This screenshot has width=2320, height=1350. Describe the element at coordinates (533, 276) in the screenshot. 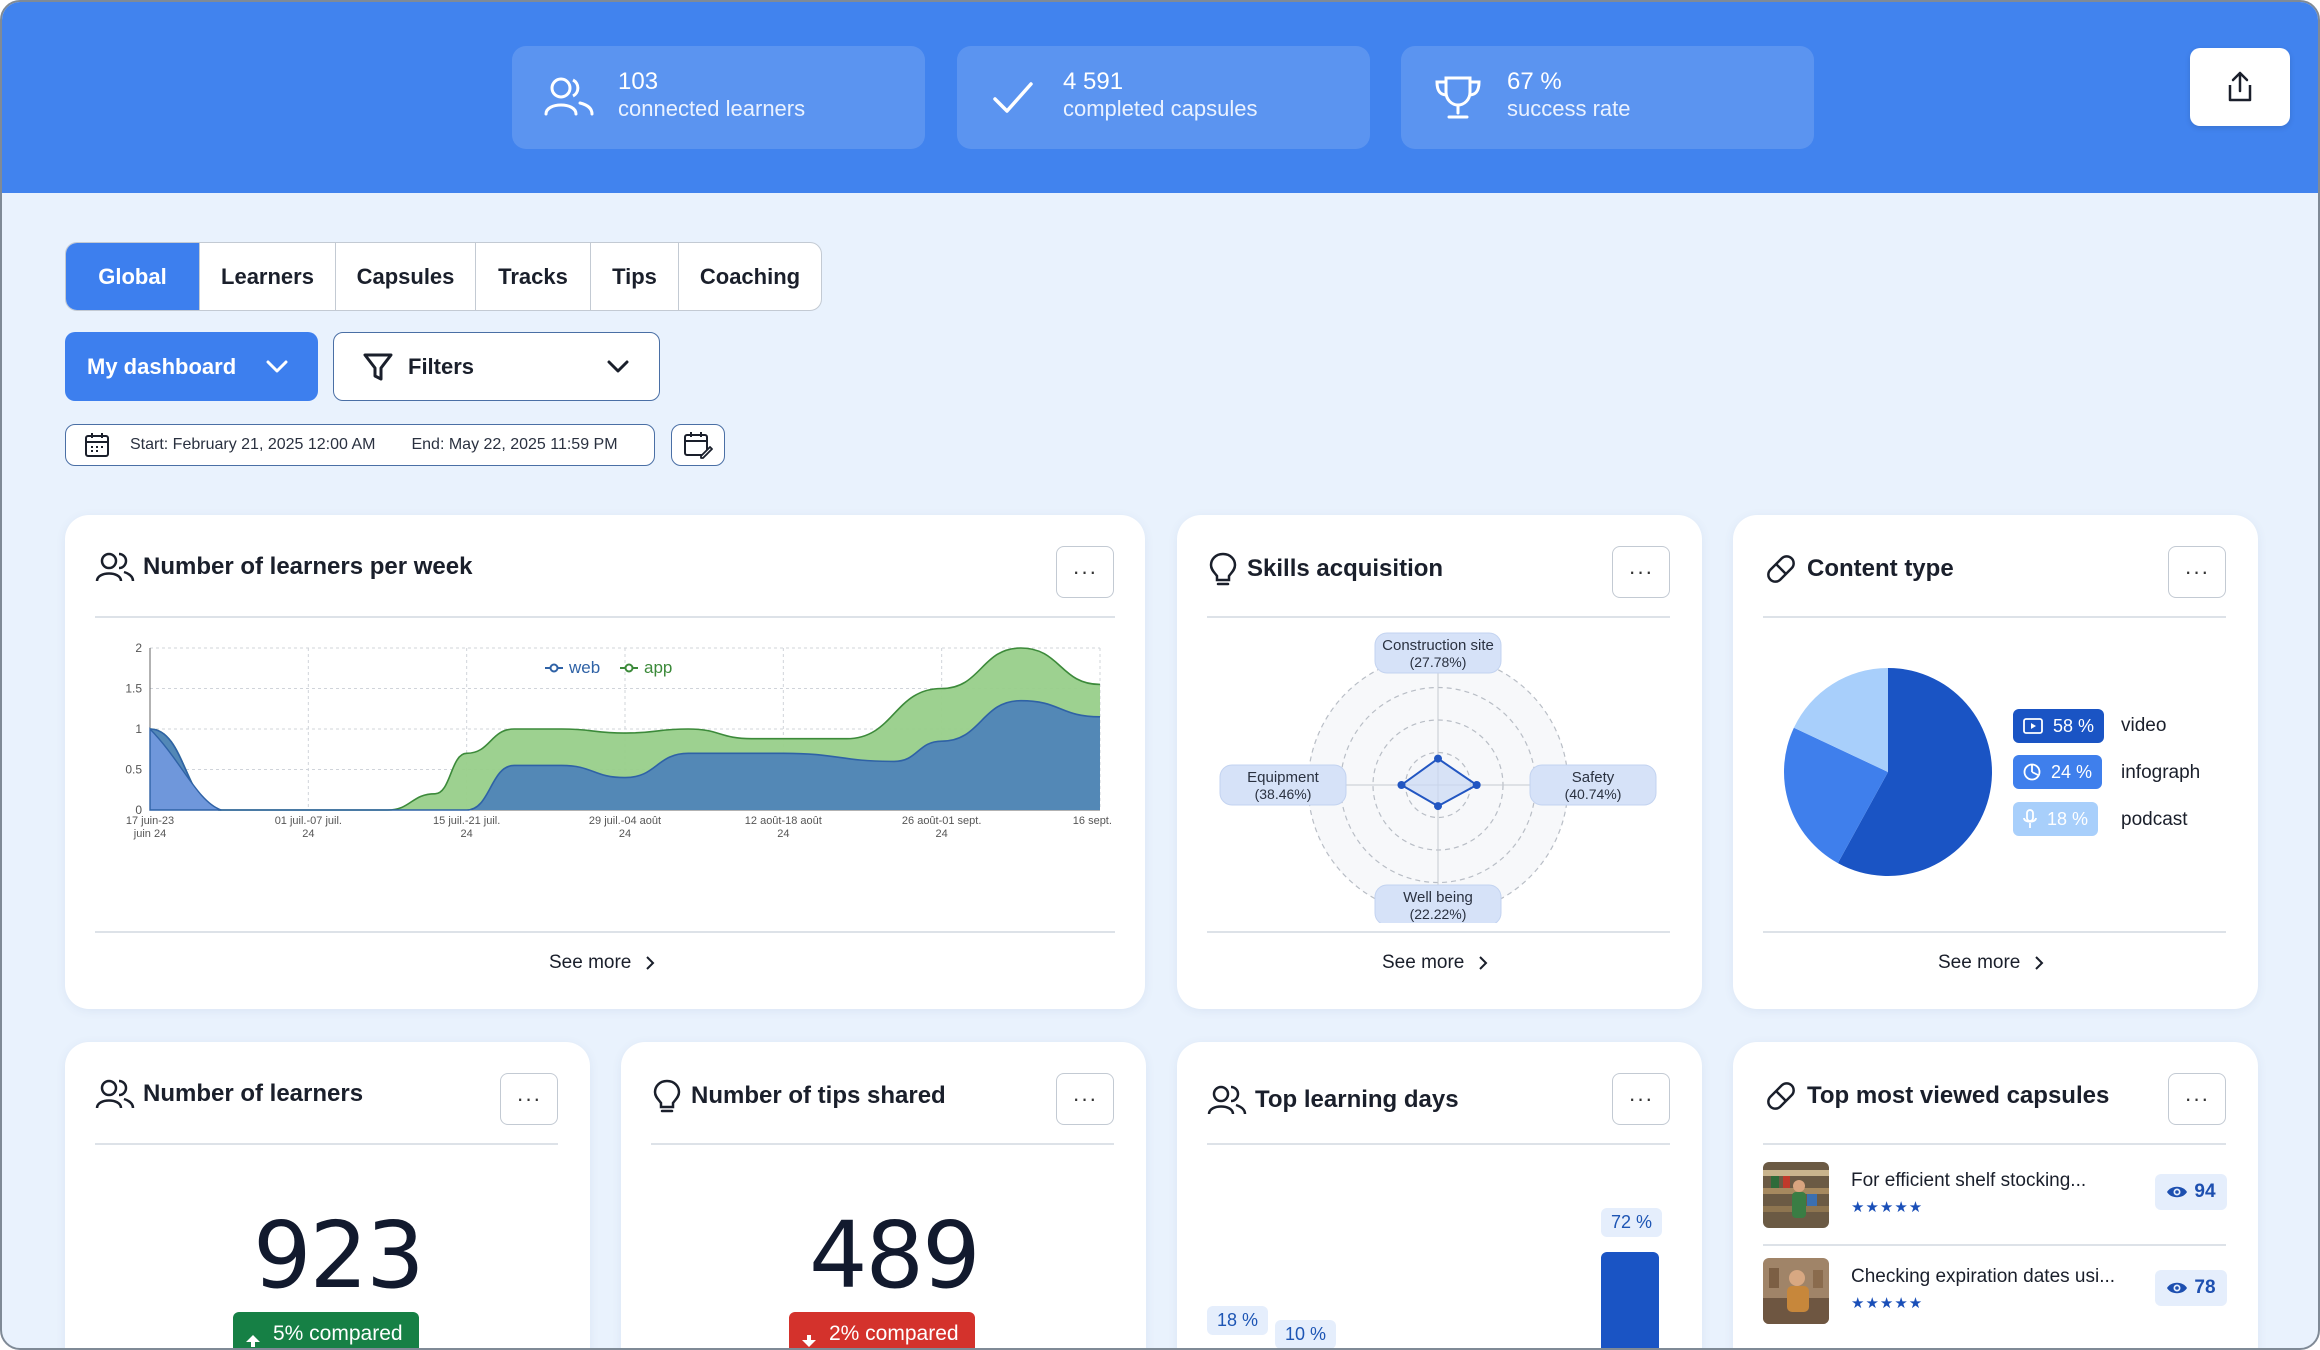

I see `tab-tracks: Tracks` at that location.